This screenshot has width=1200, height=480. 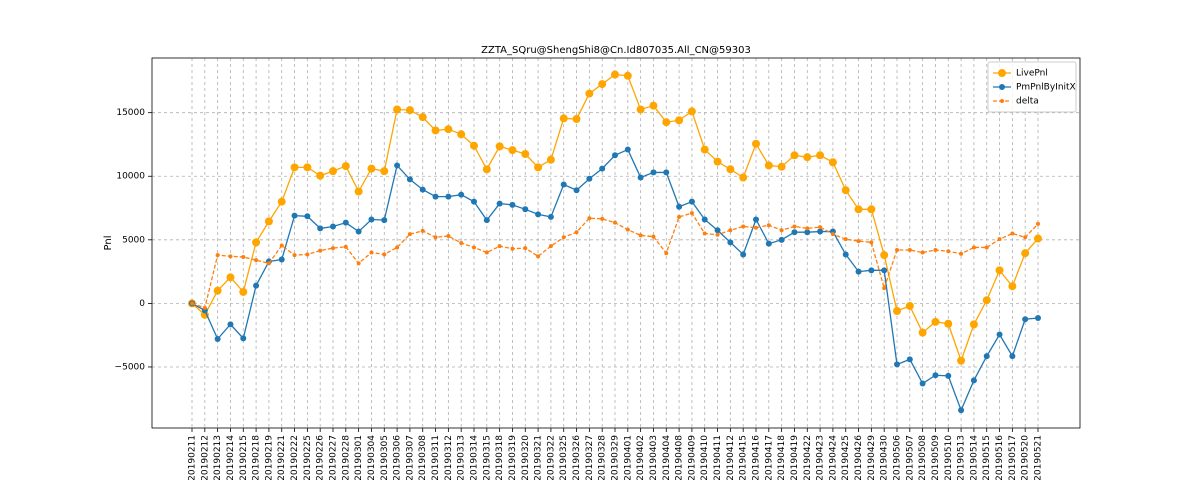 I want to click on x-tick-label: 20190326, so click(x=577, y=457).